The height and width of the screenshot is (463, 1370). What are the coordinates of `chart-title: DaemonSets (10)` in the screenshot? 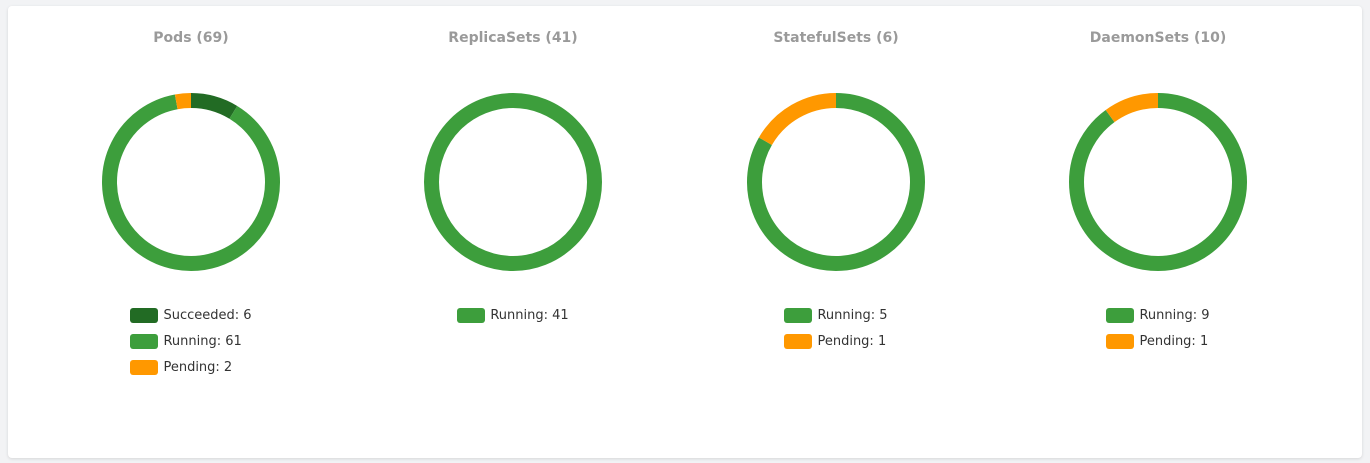 It's located at (1158, 38).